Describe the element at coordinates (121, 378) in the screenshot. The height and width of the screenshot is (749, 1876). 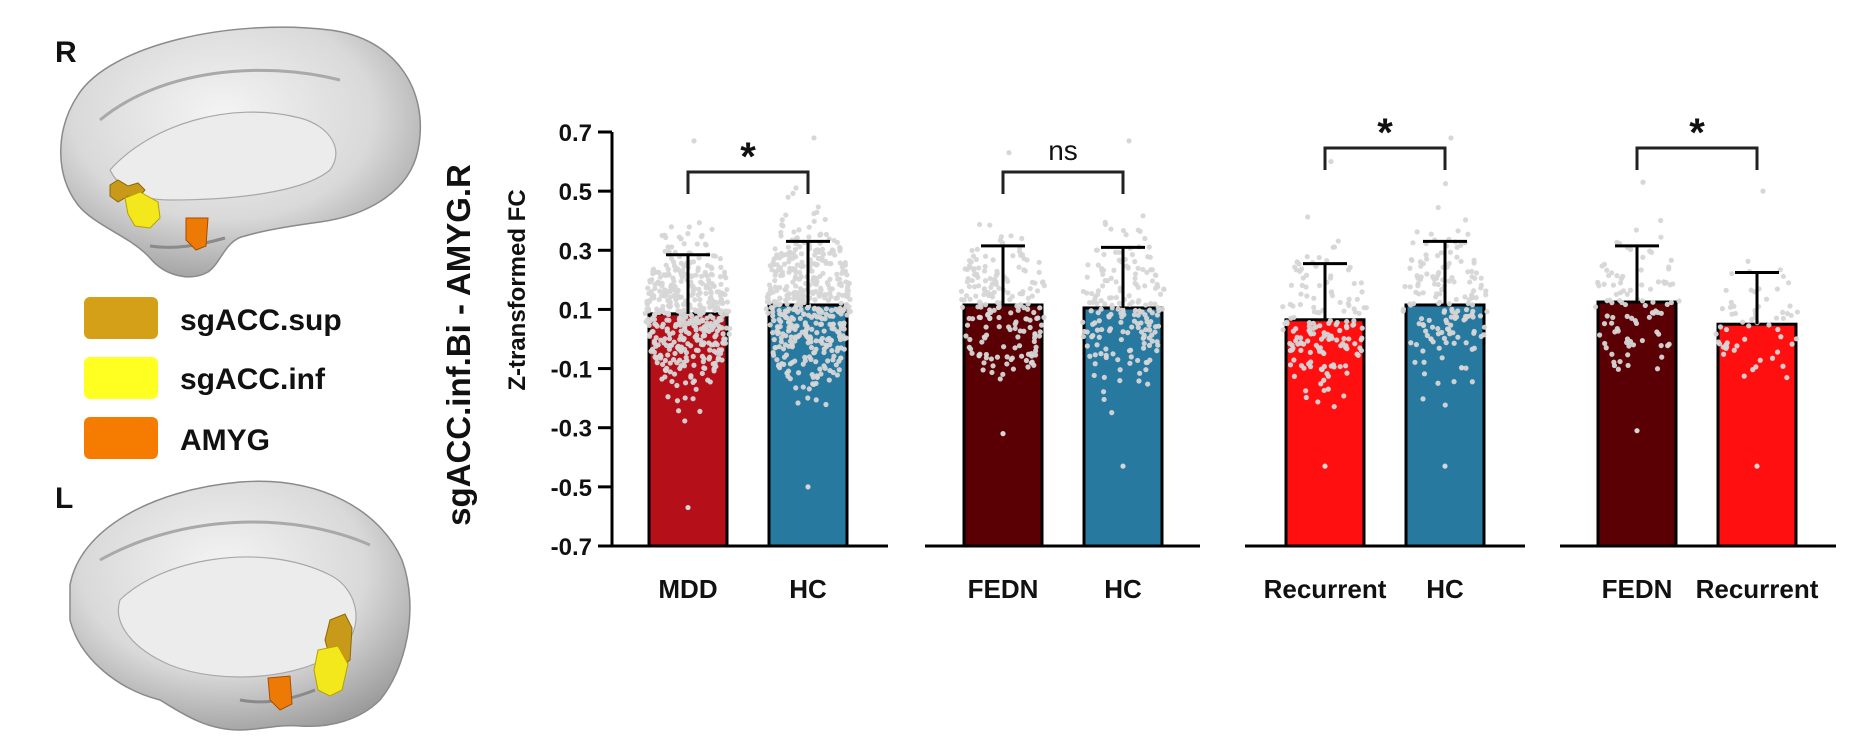
I see `legend-swatch-sgacc-inf` at that location.